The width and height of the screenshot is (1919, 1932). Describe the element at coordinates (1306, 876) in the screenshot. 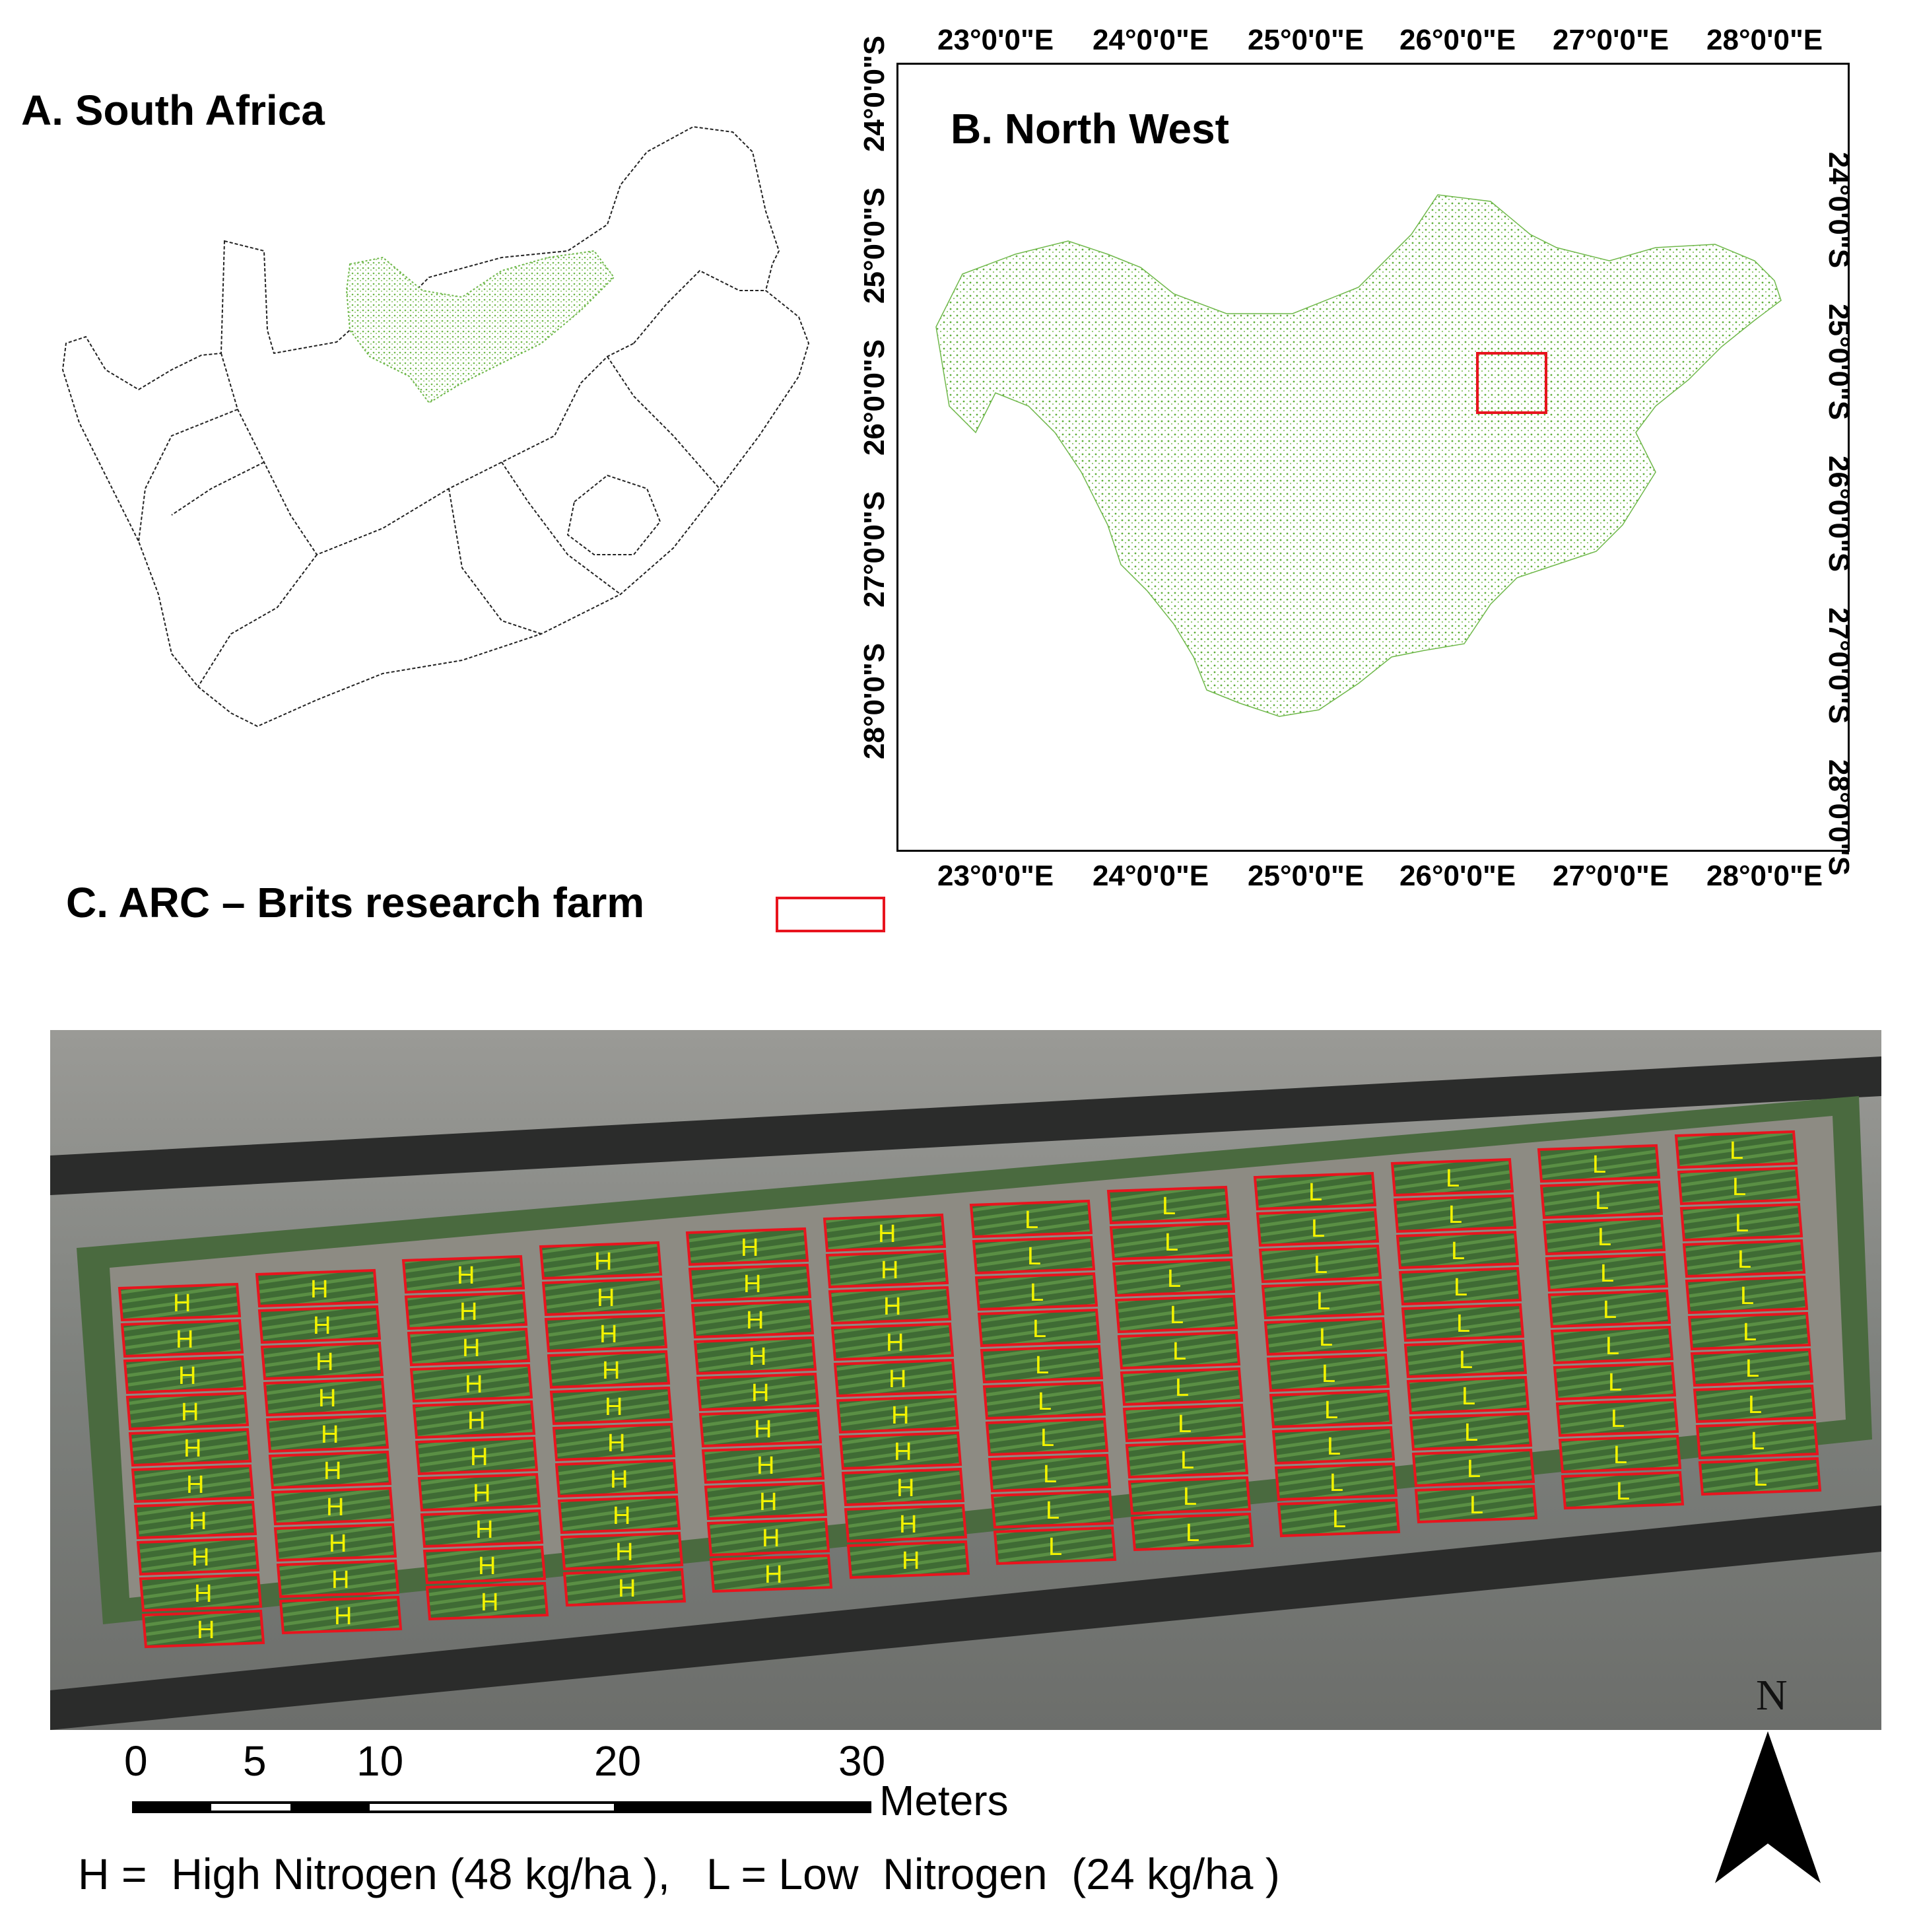

I see `lon-label: 25°0'0"E` at that location.